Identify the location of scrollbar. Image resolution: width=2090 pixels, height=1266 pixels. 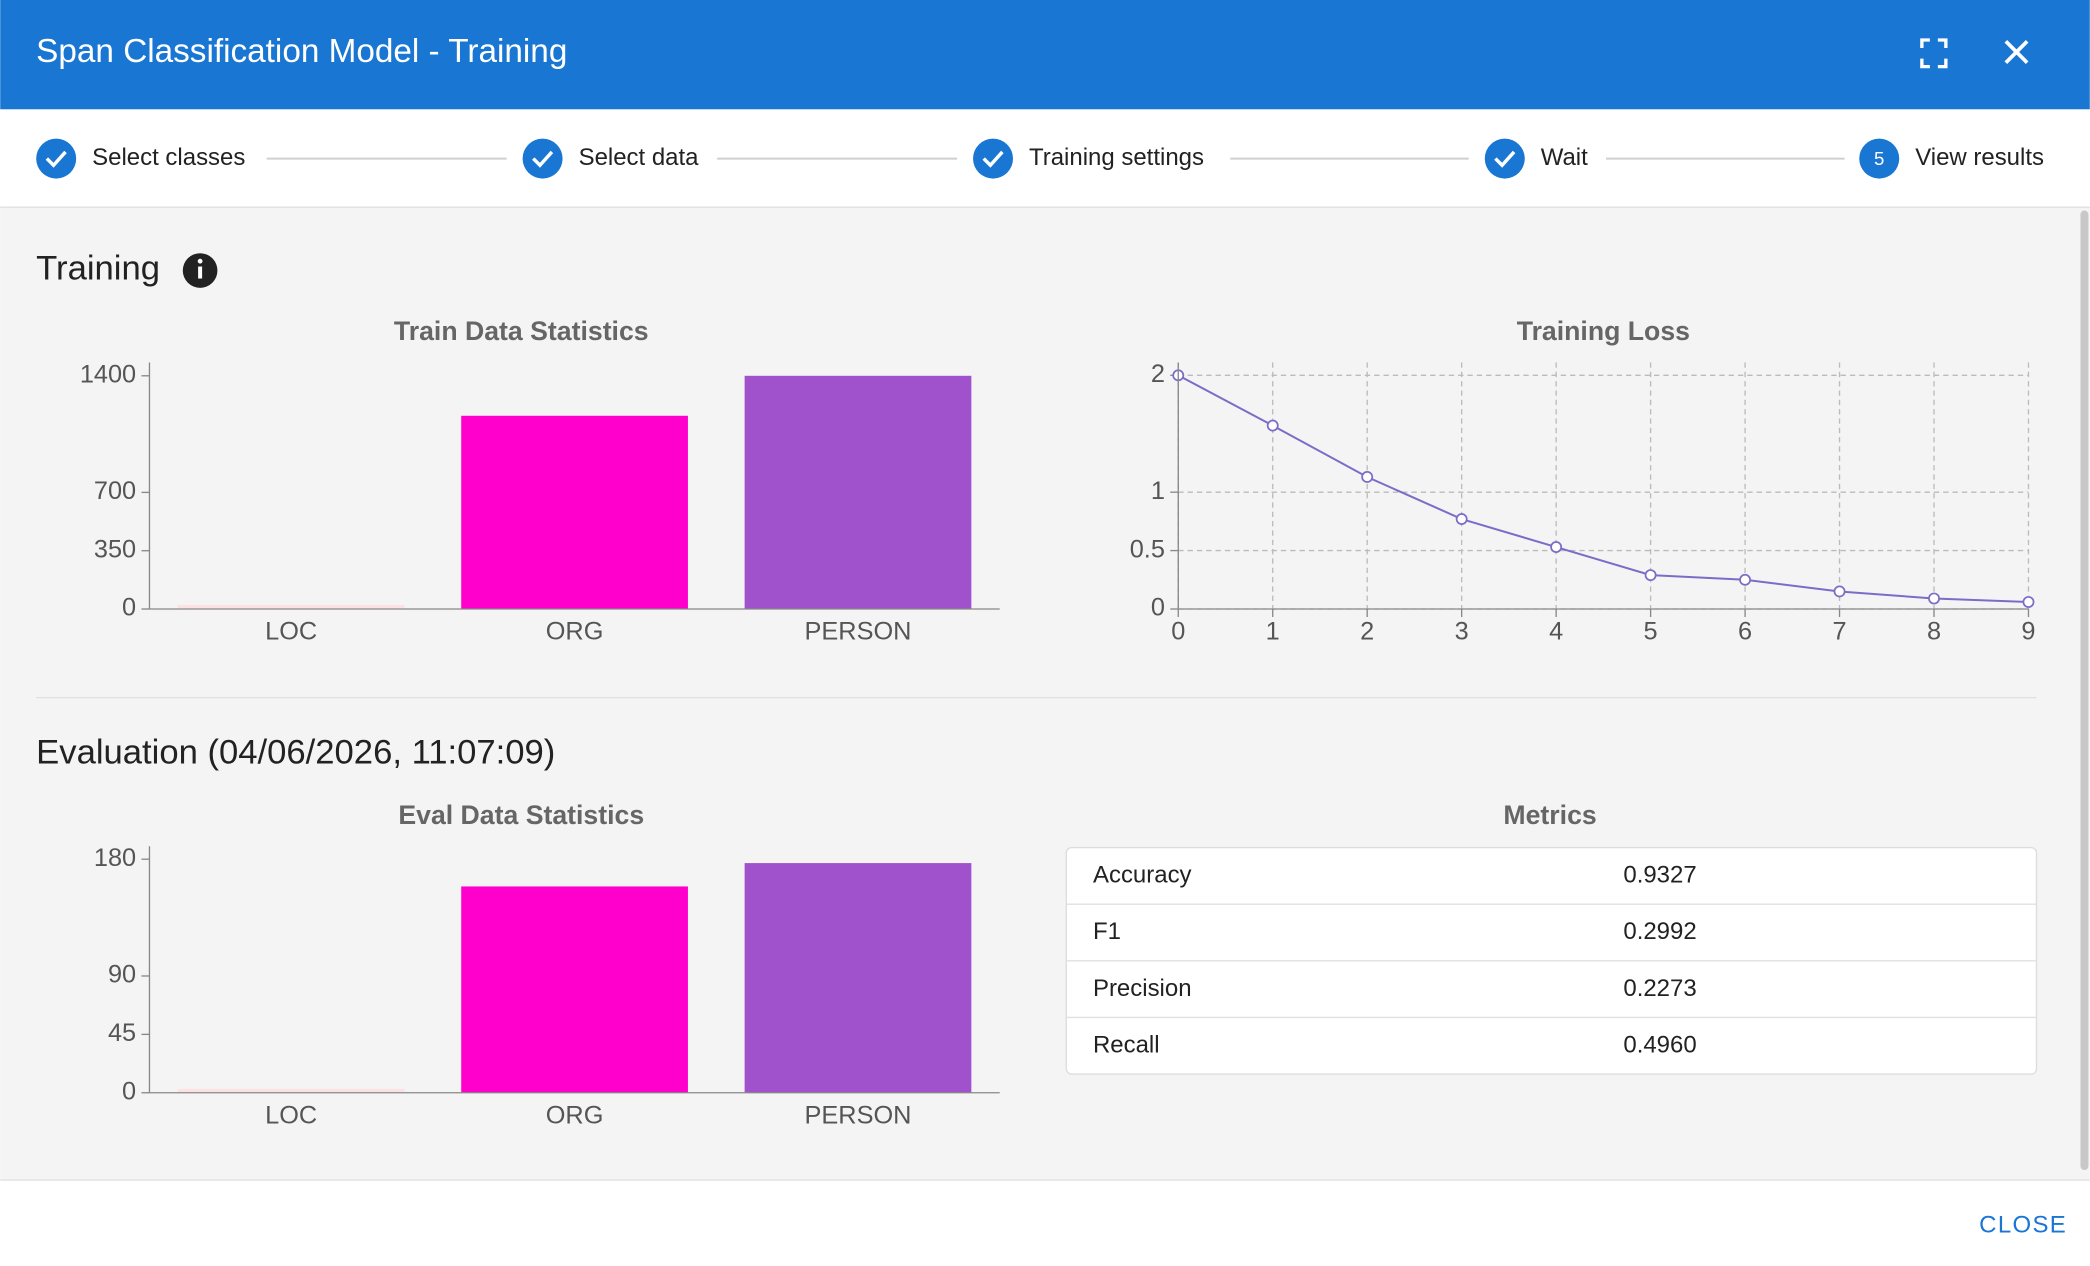
(2084, 690).